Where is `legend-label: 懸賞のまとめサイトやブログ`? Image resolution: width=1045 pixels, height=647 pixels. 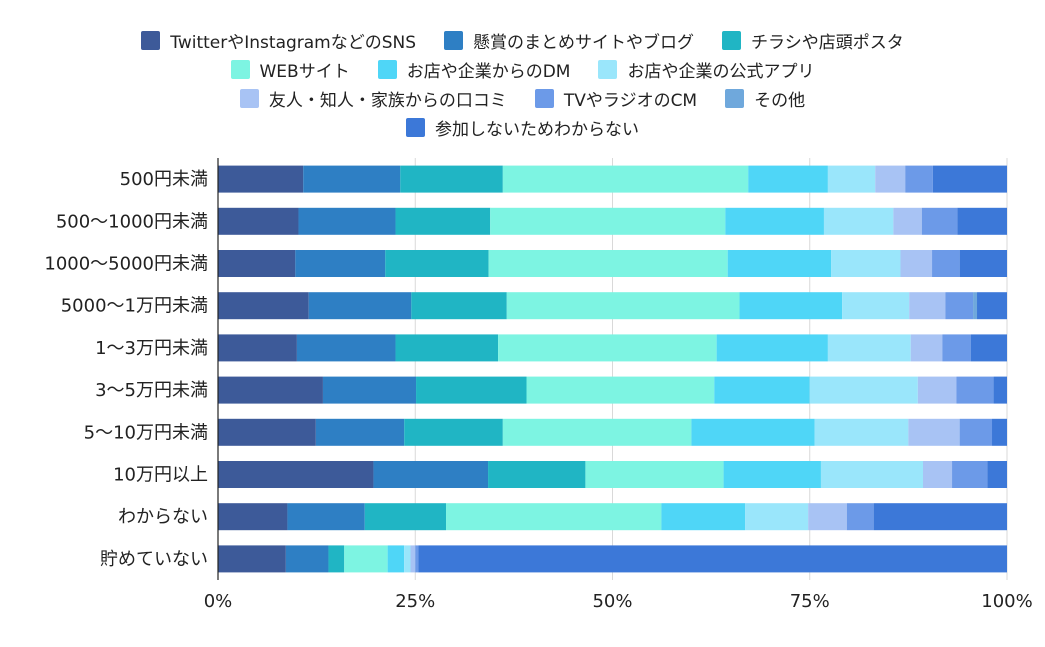
legend-label: 懸賞のまとめサイトやブログ is located at coordinates (584, 43).